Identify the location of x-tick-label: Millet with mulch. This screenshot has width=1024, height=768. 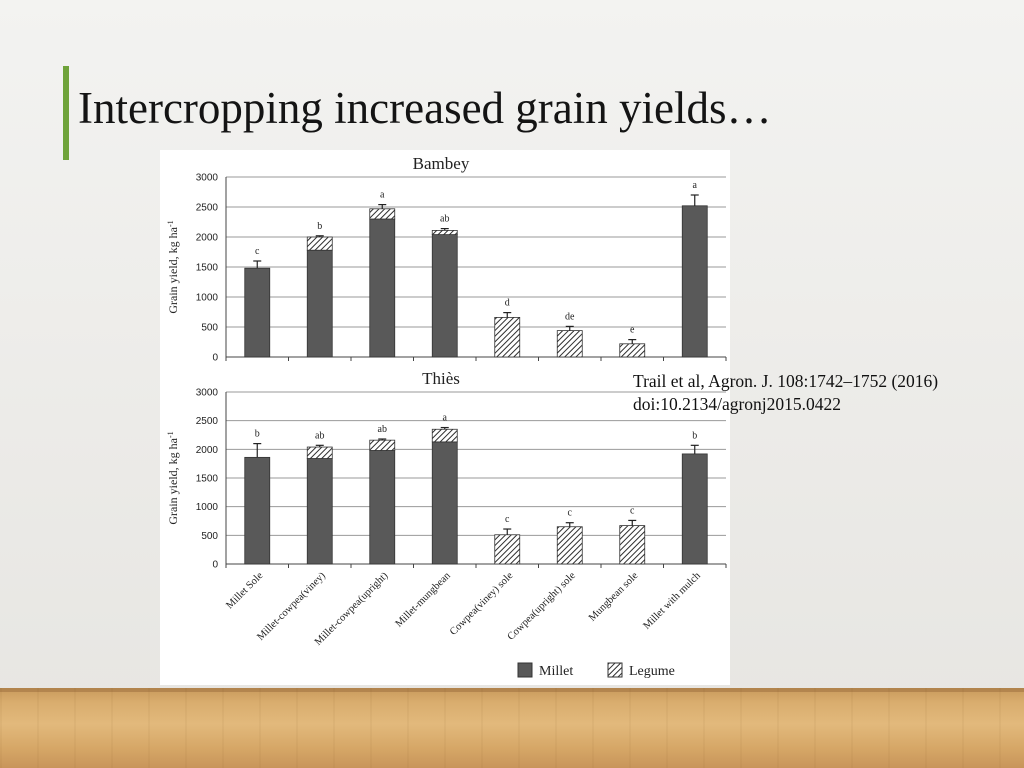
(672, 601).